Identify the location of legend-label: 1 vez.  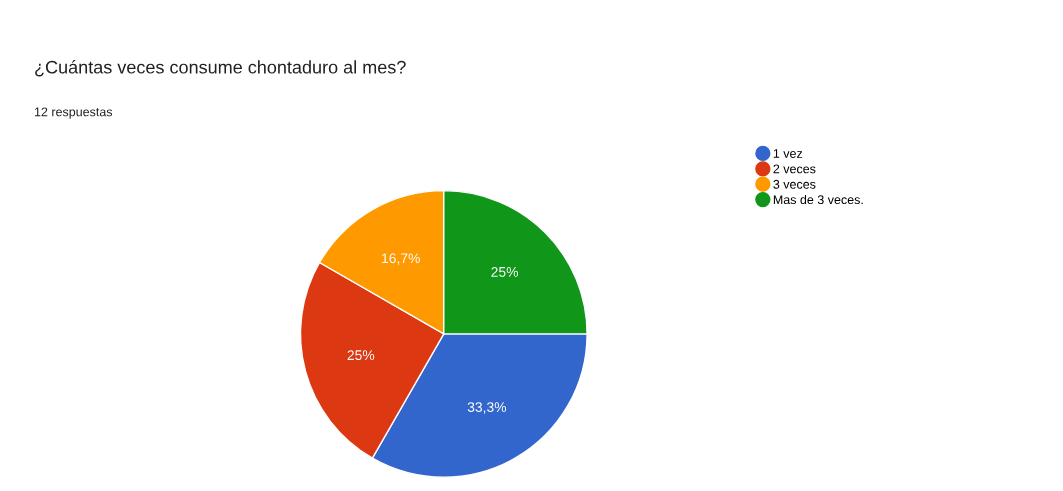
(788, 153).